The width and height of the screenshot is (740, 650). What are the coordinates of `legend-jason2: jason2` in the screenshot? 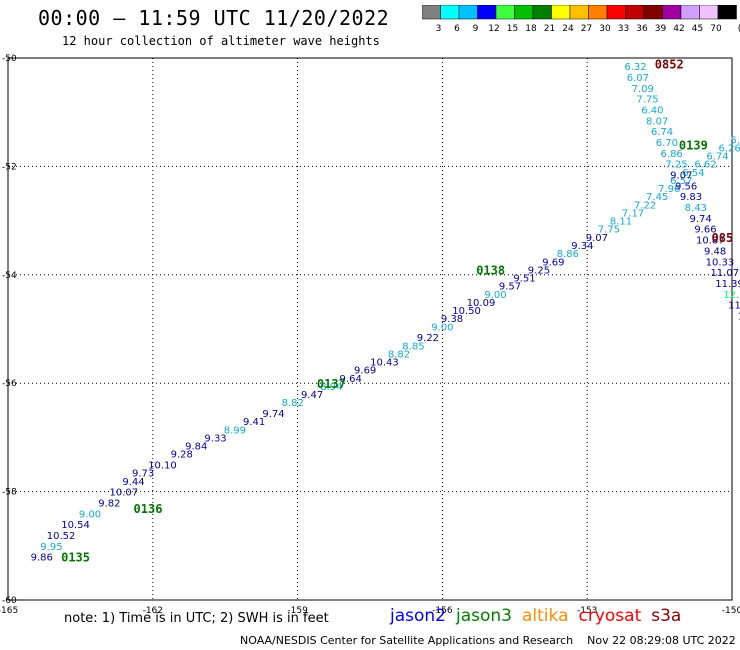 It's located at (418, 616).